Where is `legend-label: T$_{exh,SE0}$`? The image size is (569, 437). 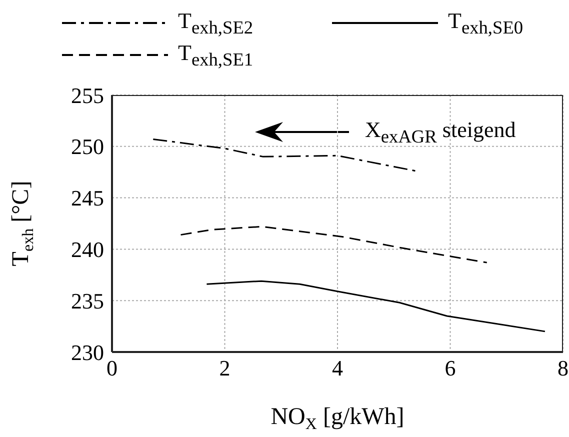
legend-label: T$_{exh,SE0}$ is located at coordinates (486, 23).